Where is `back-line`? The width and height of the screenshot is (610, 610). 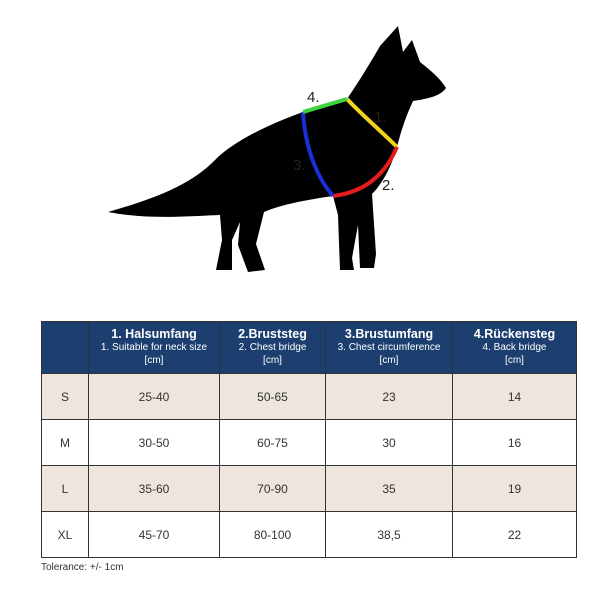
back-line is located at coordinates (325, 105).